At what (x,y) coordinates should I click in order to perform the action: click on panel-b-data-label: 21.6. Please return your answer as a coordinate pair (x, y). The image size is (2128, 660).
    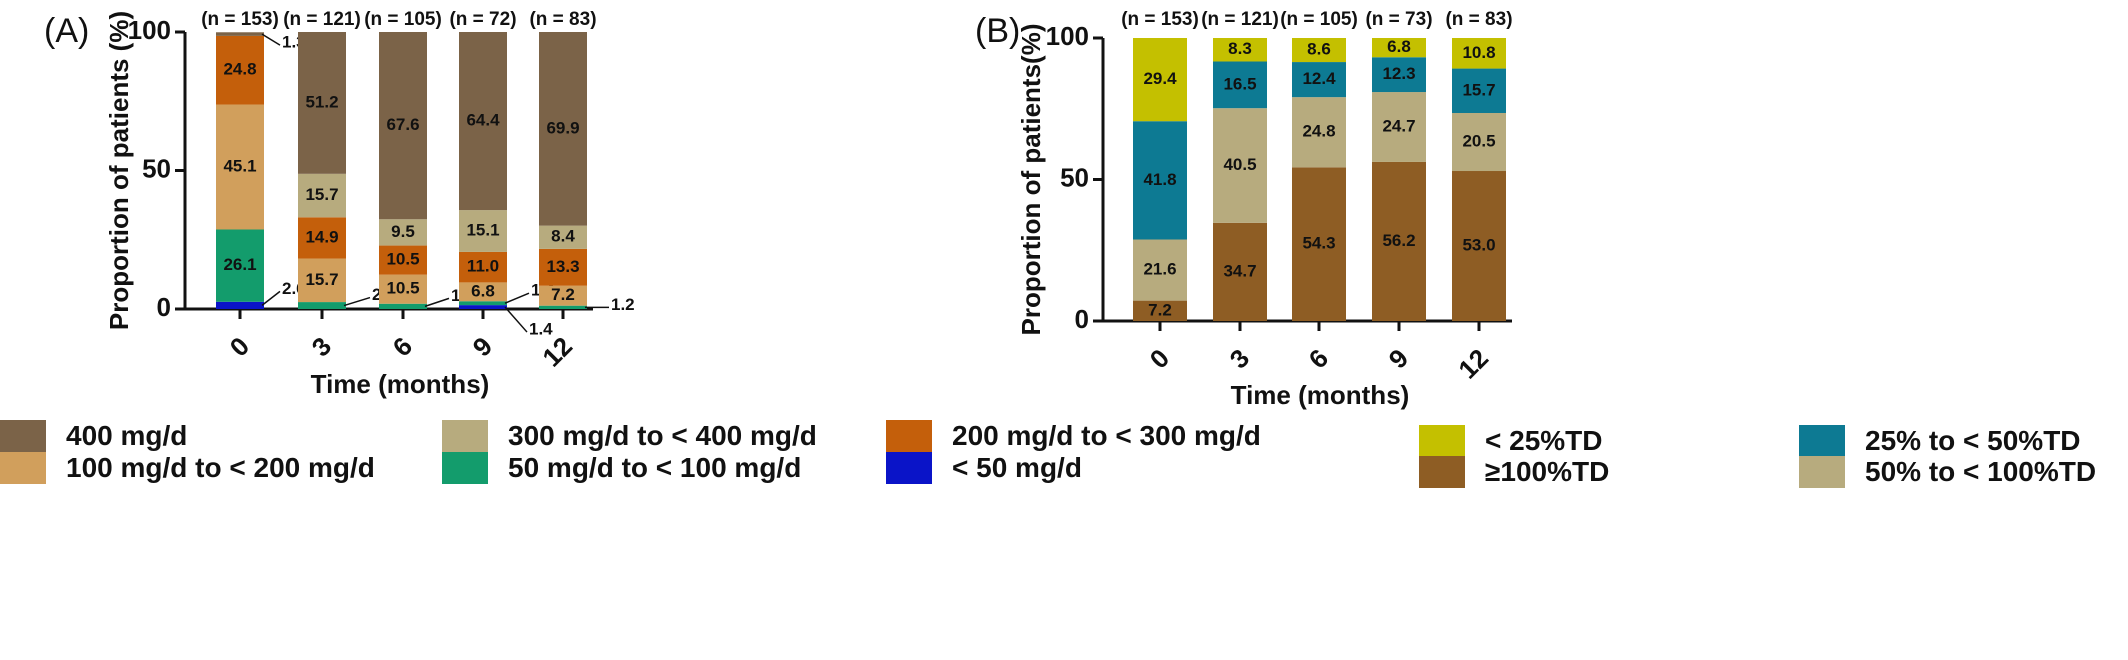
    Looking at the image, I should click on (1159, 269).